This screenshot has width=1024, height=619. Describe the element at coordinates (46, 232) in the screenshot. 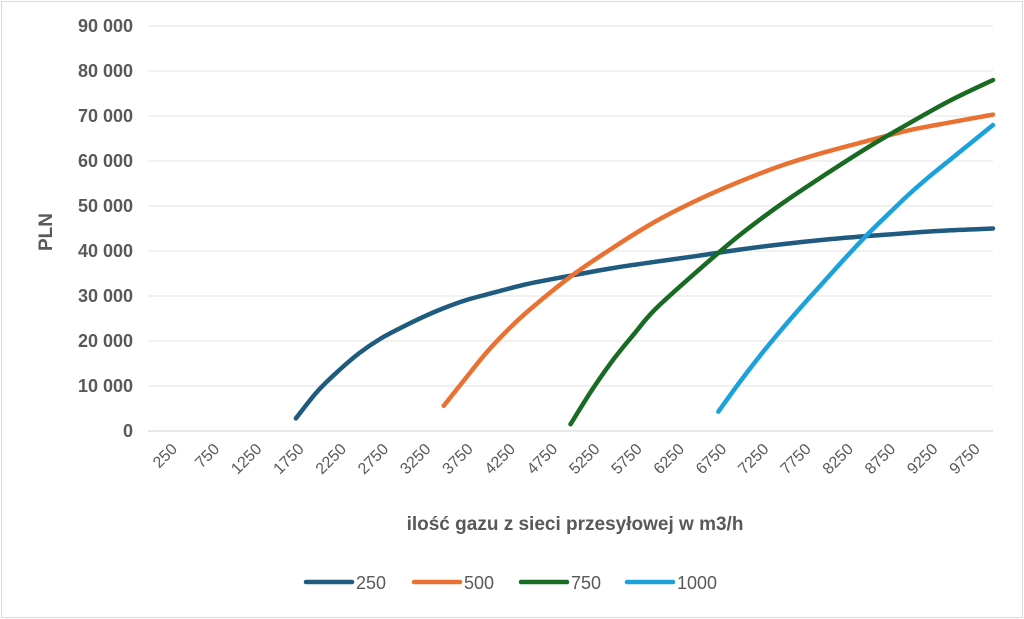

I see `y-axis-title: PLN` at that location.